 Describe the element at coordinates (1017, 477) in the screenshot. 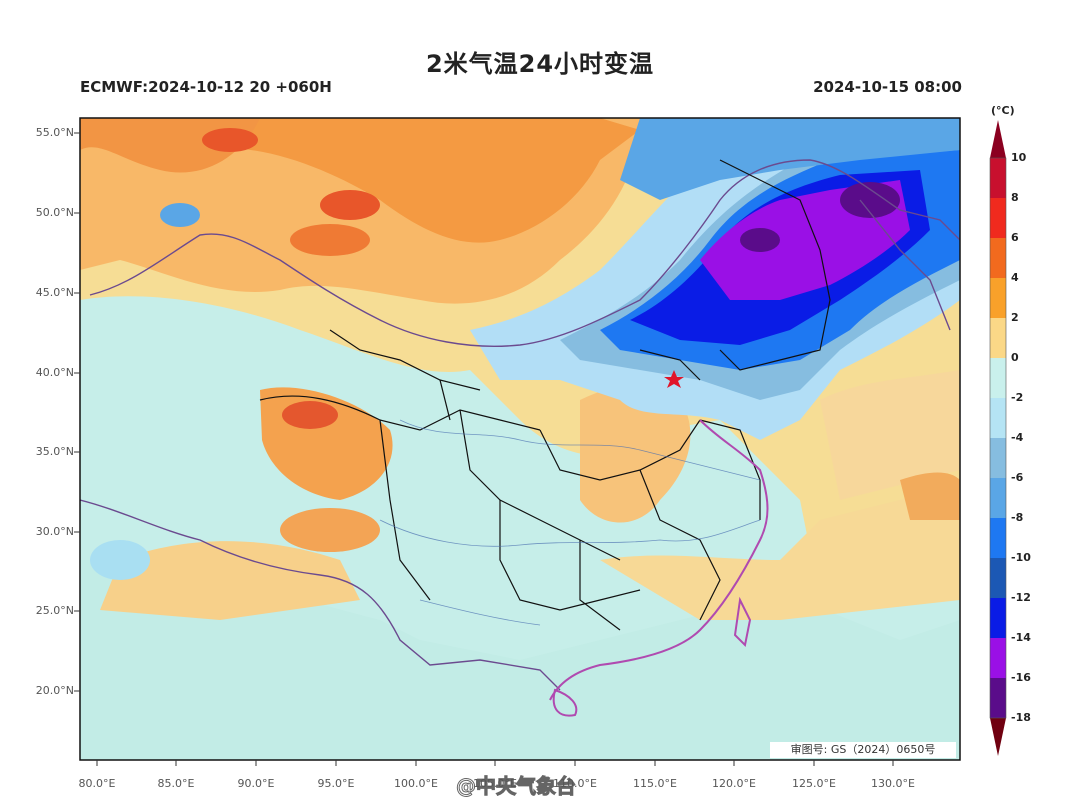

I see `colorbar-tick-label: -6` at that location.